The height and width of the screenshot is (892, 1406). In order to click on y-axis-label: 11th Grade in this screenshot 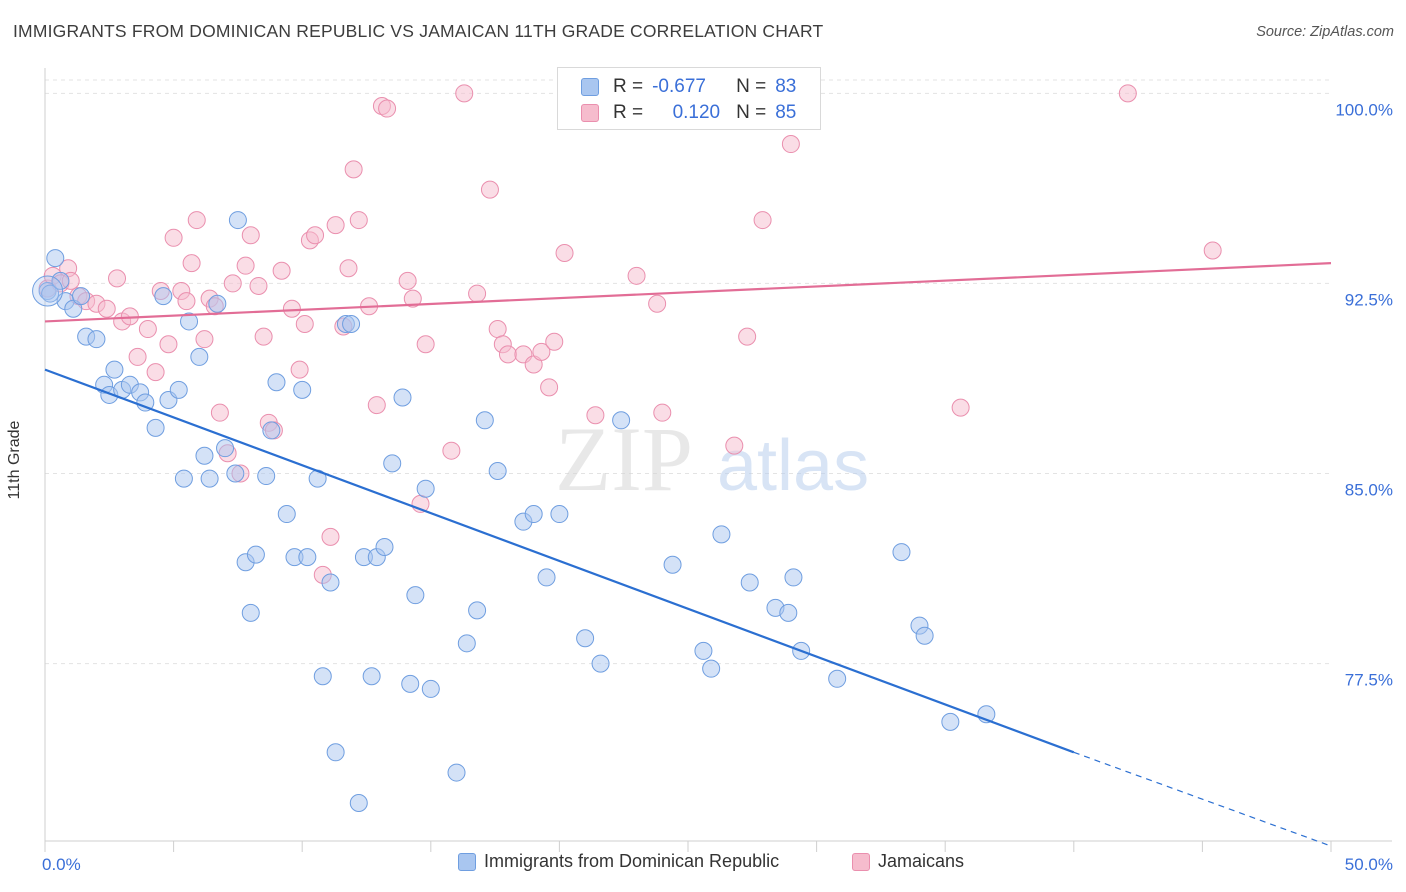, I will do `click(14, 460)`.